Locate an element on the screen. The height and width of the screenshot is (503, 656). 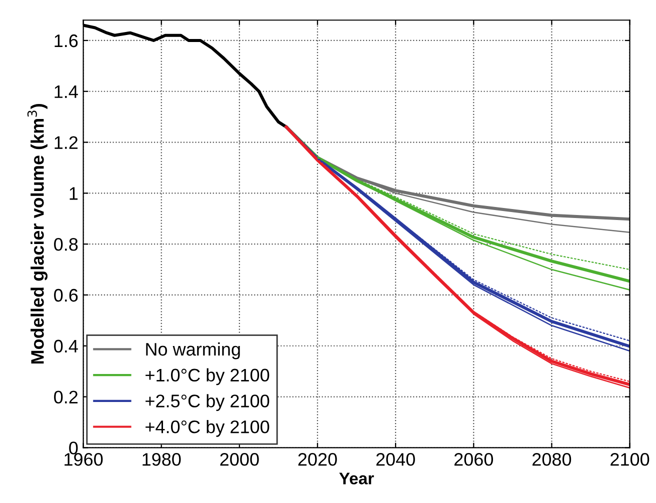
y-tick-label: 0.4 is located at coordinates (66, 346).